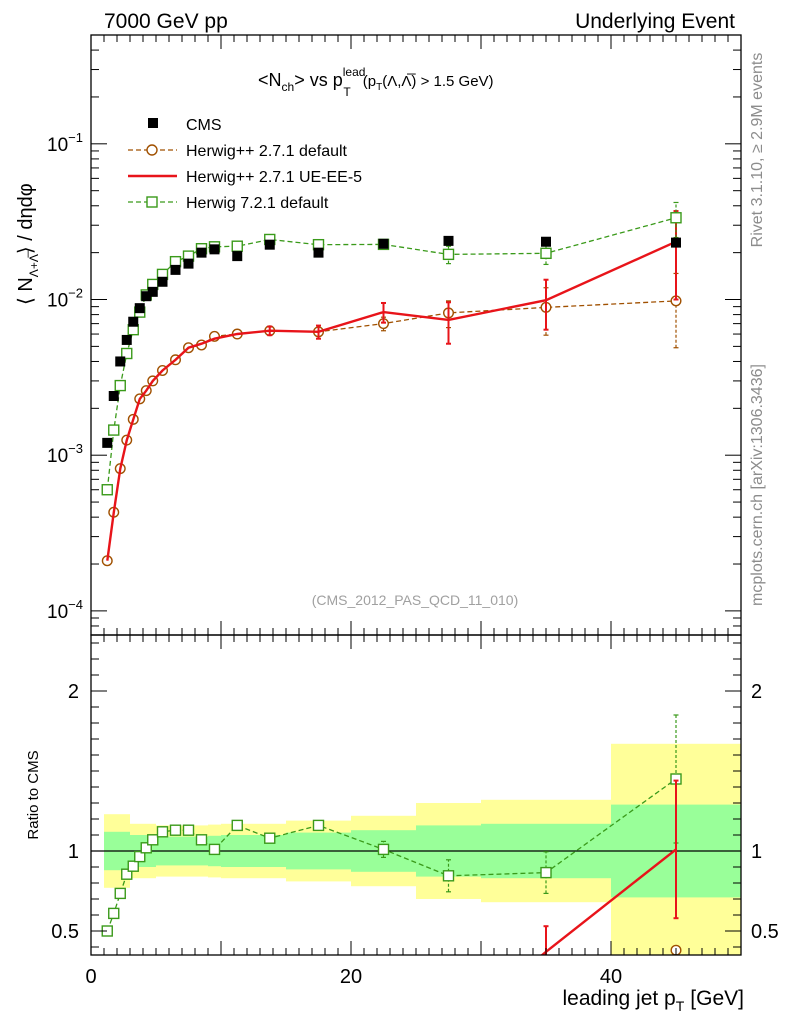 This screenshot has width=786, height=1024. What do you see at coordinates (33, 794) in the screenshot?
I see `ratio-y-axis-label: Ratio to CMS` at bounding box center [33, 794].